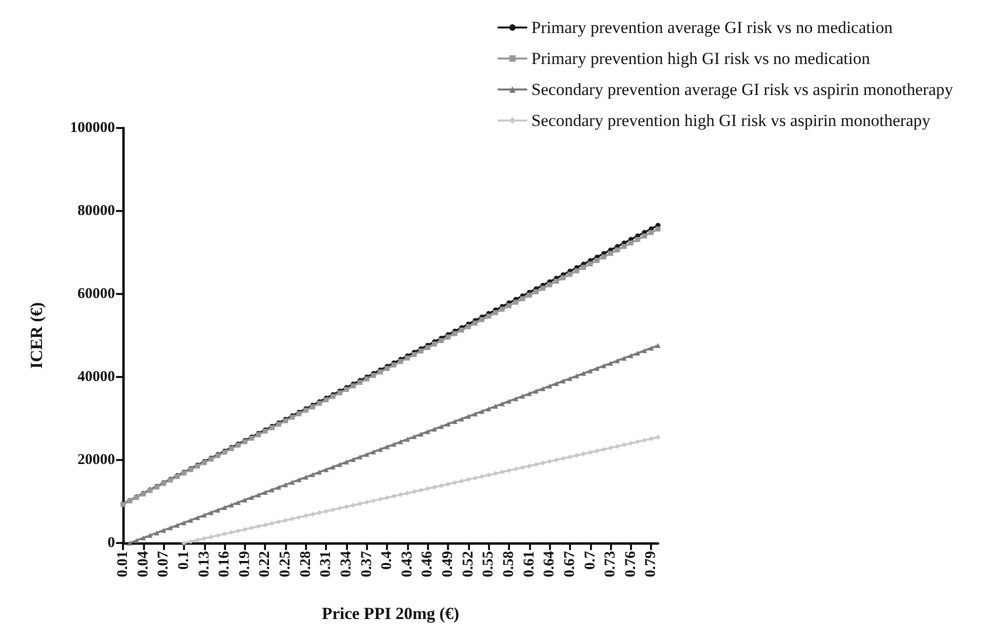 This screenshot has height=640, width=990. Describe the element at coordinates (286, 564) in the screenshot. I see `x-tick-label: 0.25` at that location.